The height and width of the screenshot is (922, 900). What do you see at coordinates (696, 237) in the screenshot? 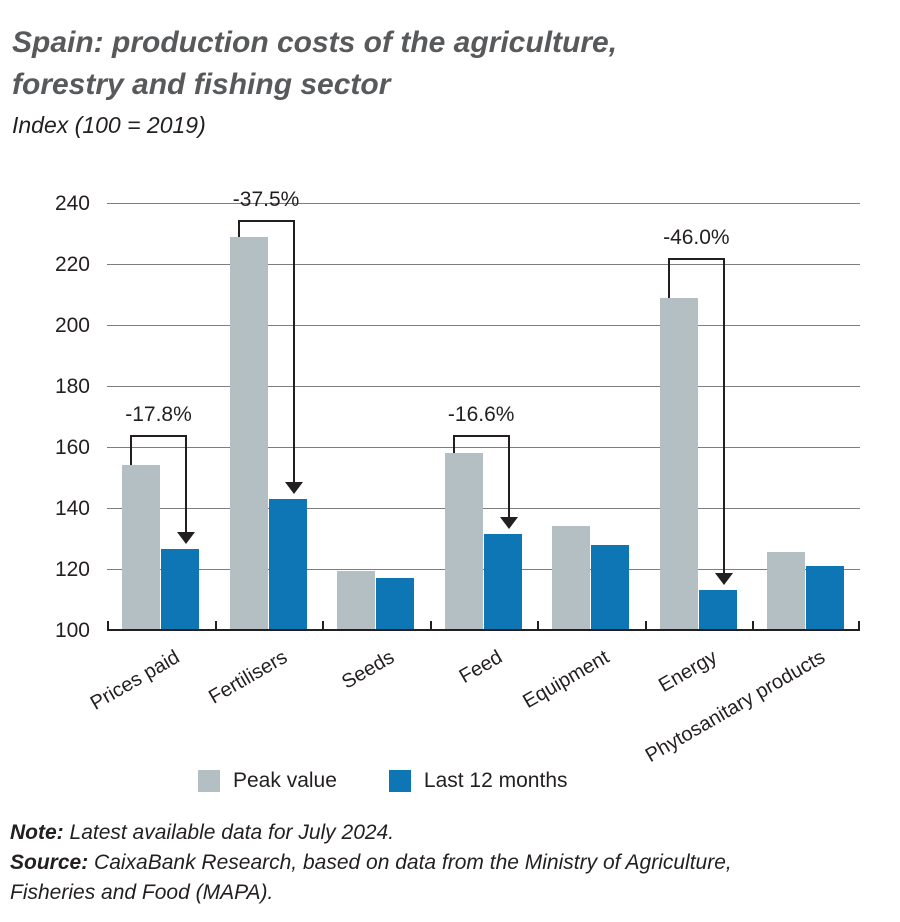
I see `annotation-label: -46.0%` at bounding box center [696, 237].